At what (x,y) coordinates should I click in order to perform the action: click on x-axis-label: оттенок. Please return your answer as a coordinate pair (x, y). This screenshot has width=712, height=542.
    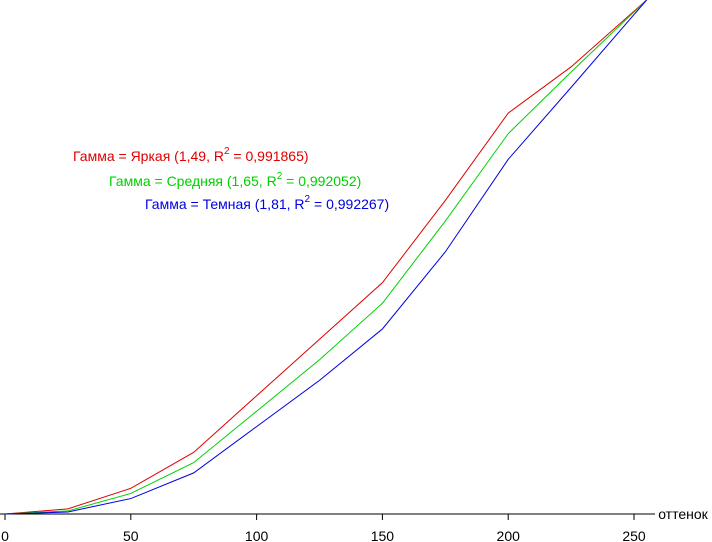
    Looking at the image, I should click on (683, 514).